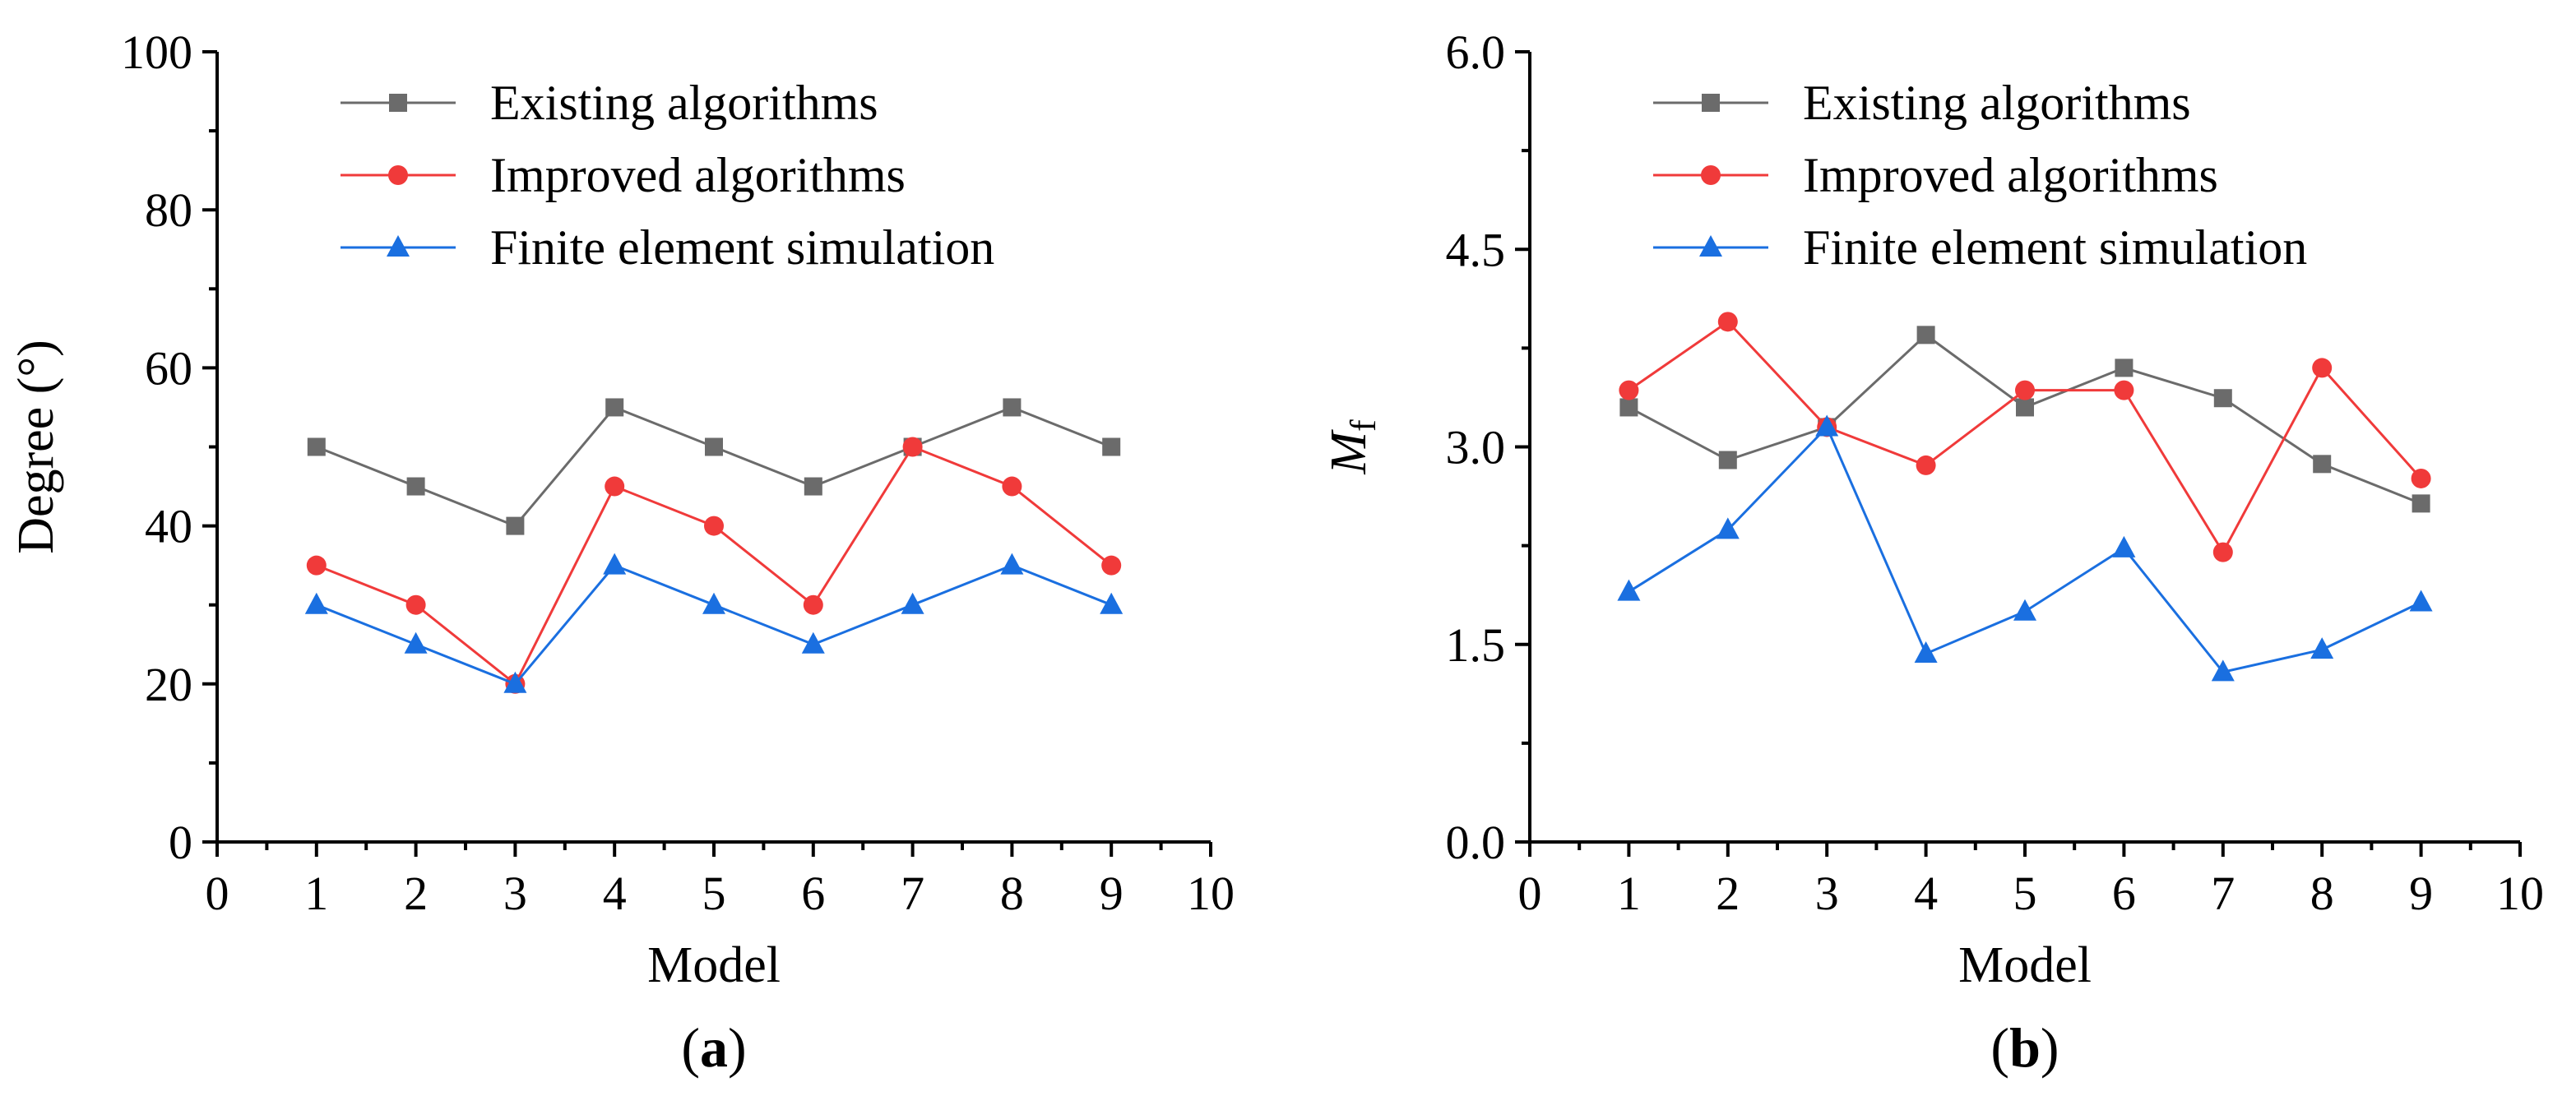 The height and width of the screenshot is (1110, 2576). What do you see at coordinates (36, 447) in the screenshot?
I see `y-axis-label: Degree (°)` at bounding box center [36, 447].